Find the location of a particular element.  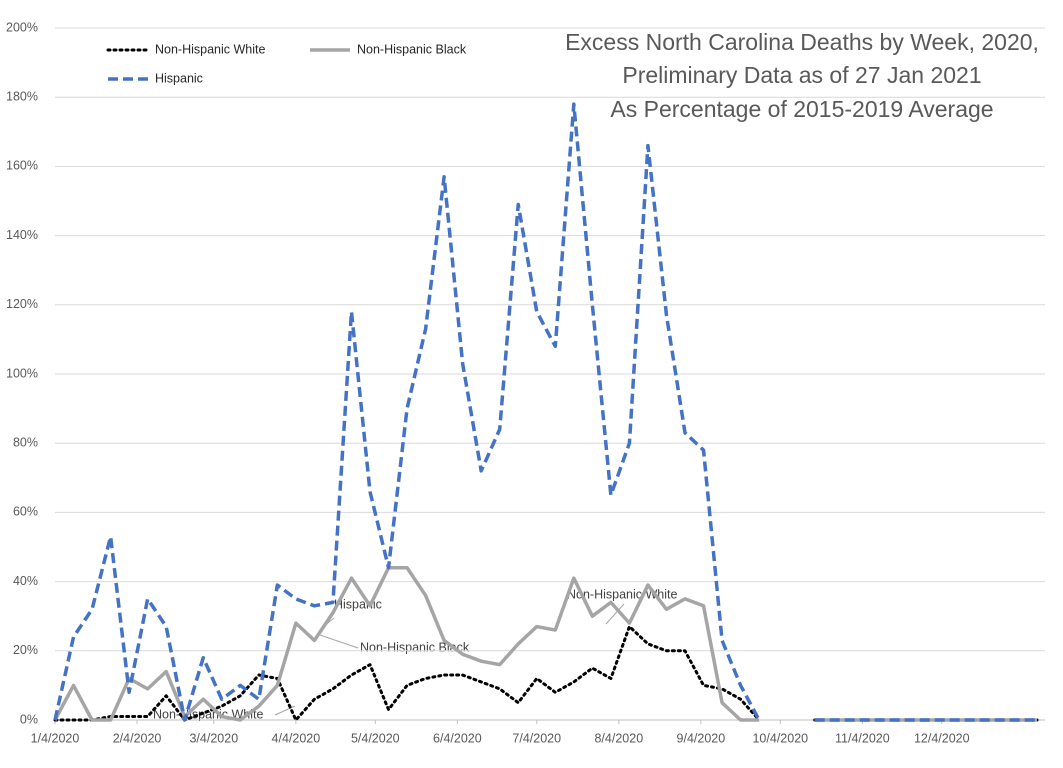

x-tick-label: 10/4/2020 is located at coordinates (780, 738).